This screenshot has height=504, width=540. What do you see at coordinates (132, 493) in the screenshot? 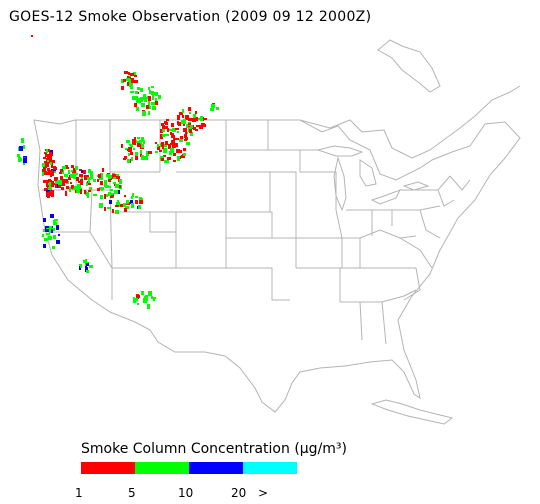
I see `tick-label-5: 5` at bounding box center [132, 493].